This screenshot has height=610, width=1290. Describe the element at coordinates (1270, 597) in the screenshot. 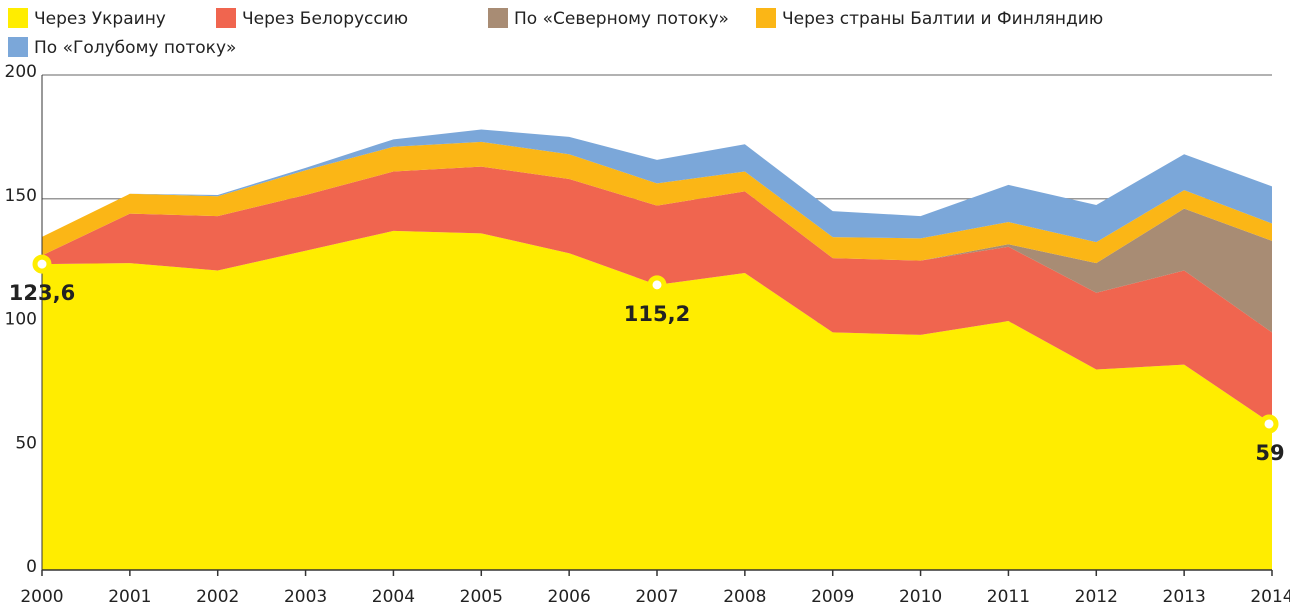

I see `x-tick-label: 2014` at that location.